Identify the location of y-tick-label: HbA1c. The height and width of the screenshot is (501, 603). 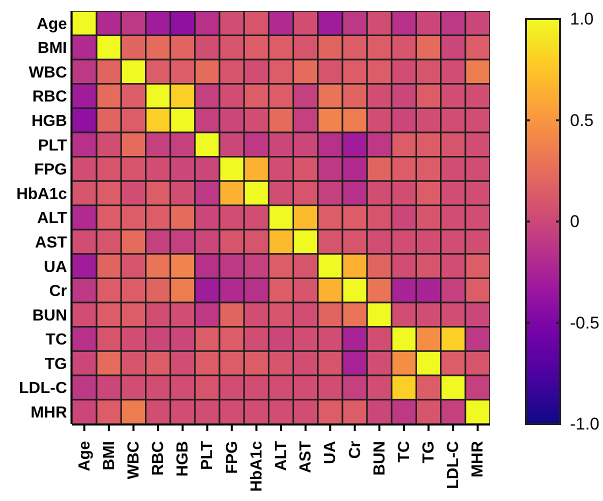
(42, 194).